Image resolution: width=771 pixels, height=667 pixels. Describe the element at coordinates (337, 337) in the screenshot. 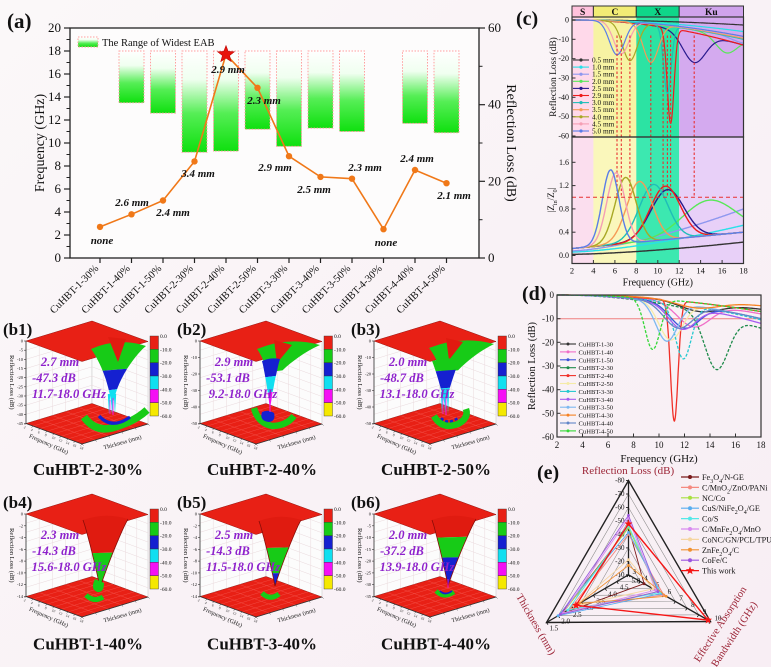

I see `svg-text: 0.0` at that location.